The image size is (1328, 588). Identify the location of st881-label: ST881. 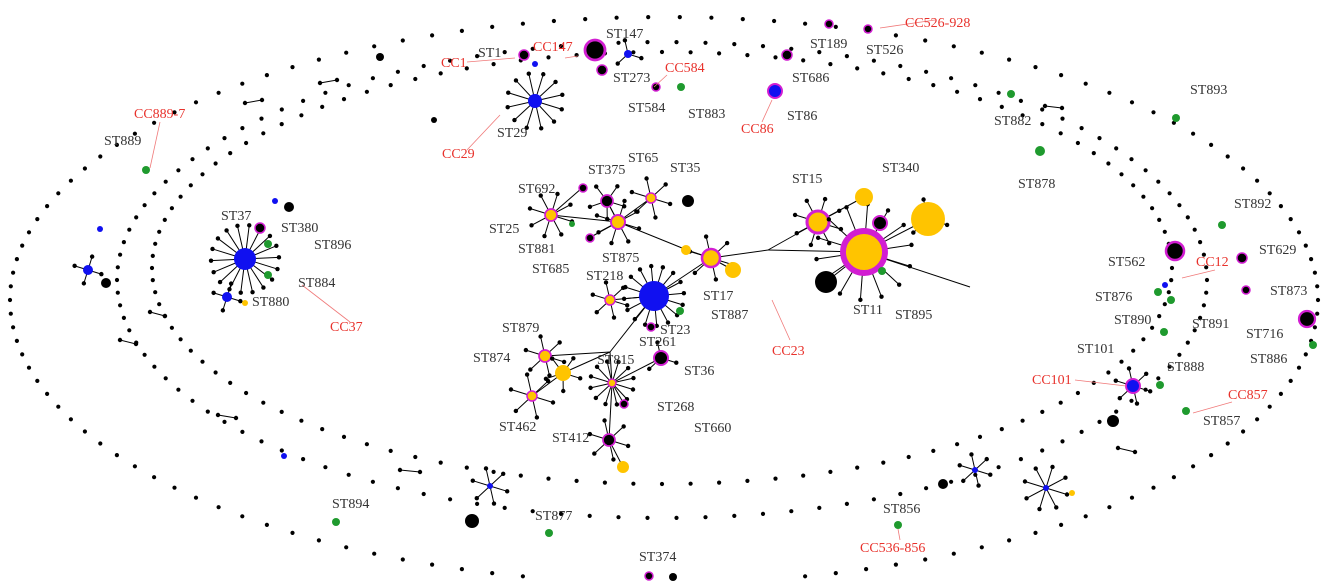
(536, 249).